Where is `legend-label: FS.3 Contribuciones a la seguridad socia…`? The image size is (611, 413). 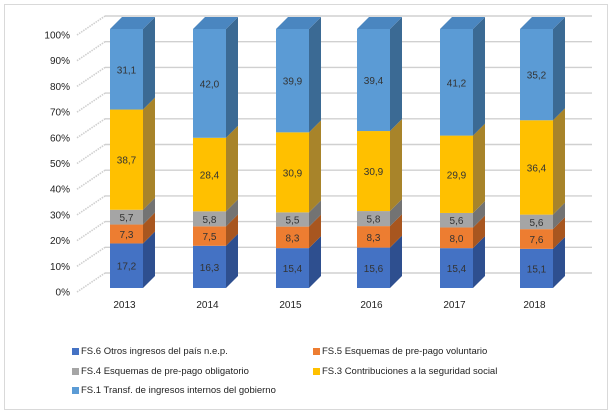 legend-label: FS.3 Contribuciones a la seguridad socia… is located at coordinates (410, 371).